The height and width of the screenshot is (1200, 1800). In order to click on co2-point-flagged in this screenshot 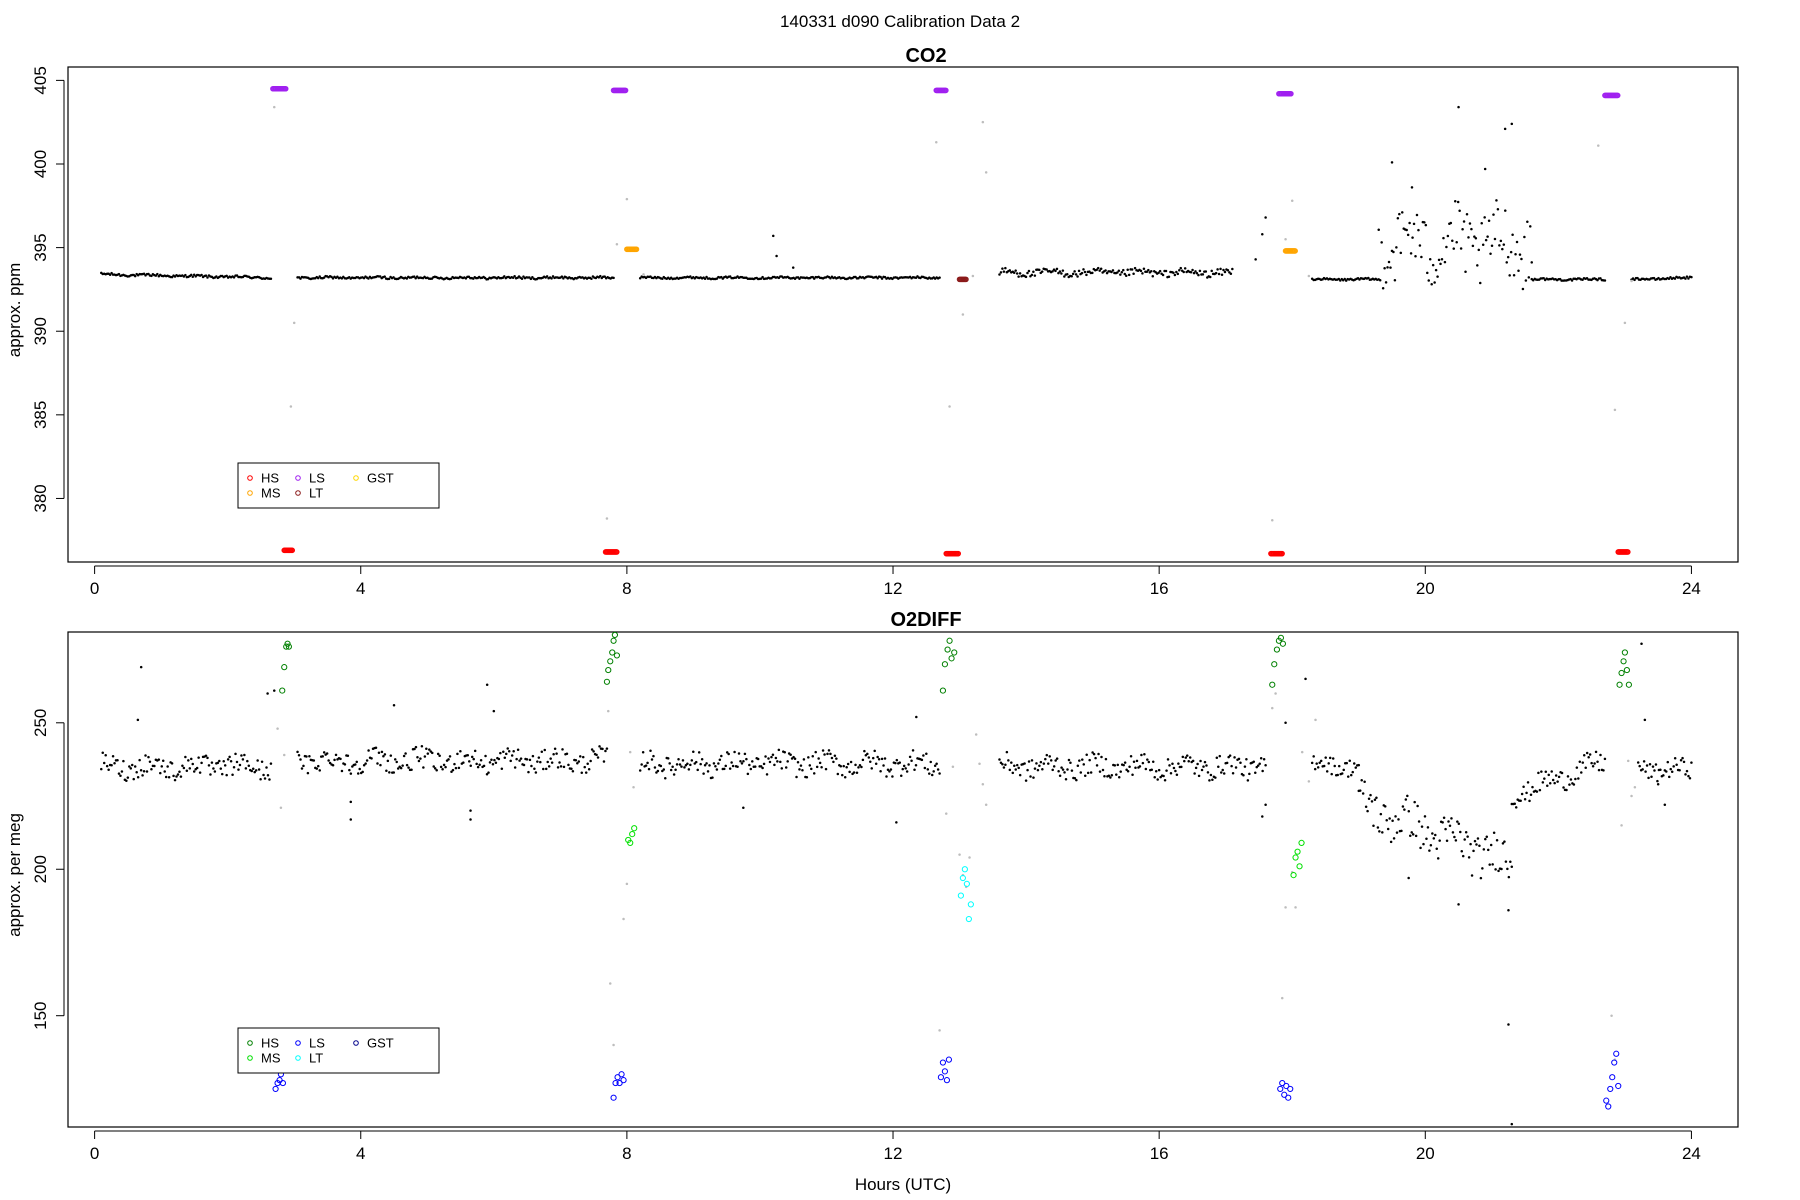, I will do `click(617, 244)`.